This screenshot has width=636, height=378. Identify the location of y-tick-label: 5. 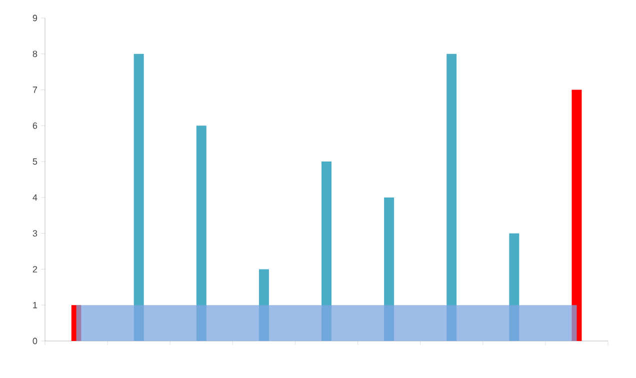
(35, 161).